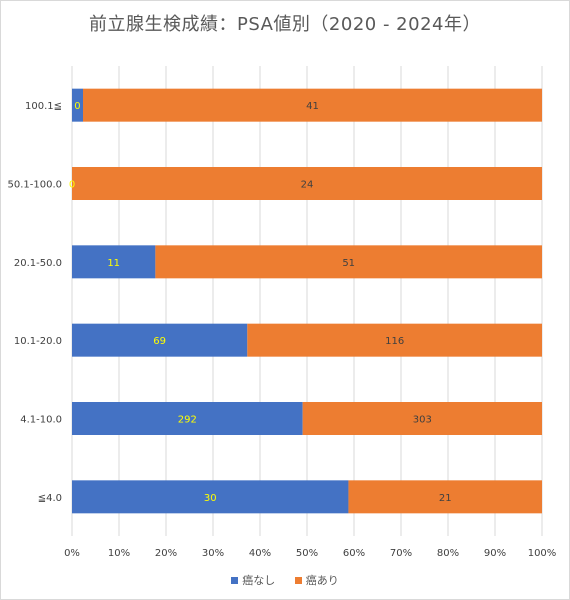 The image size is (570, 600). Describe the element at coordinates (542, 553) in the screenshot. I see `x-tick-label: 100%` at that location.